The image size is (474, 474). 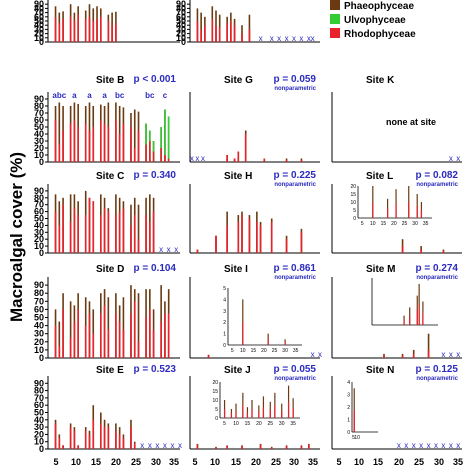 I want to click on x-tick-label: 35, so click(x=313, y=462).